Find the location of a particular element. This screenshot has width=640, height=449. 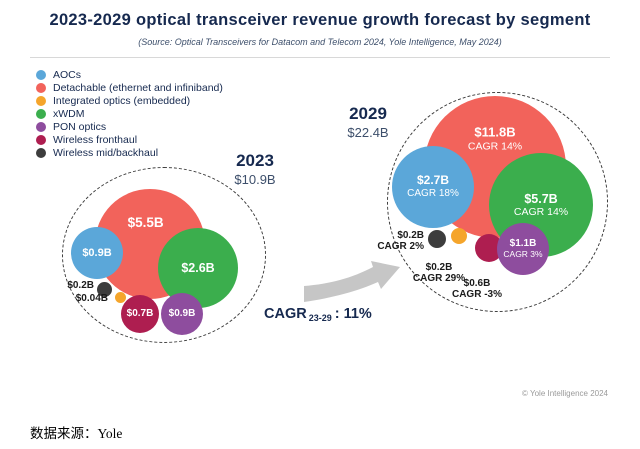

callout-2023-midbackhaul: $0.2B is located at coordinates (80, 285).